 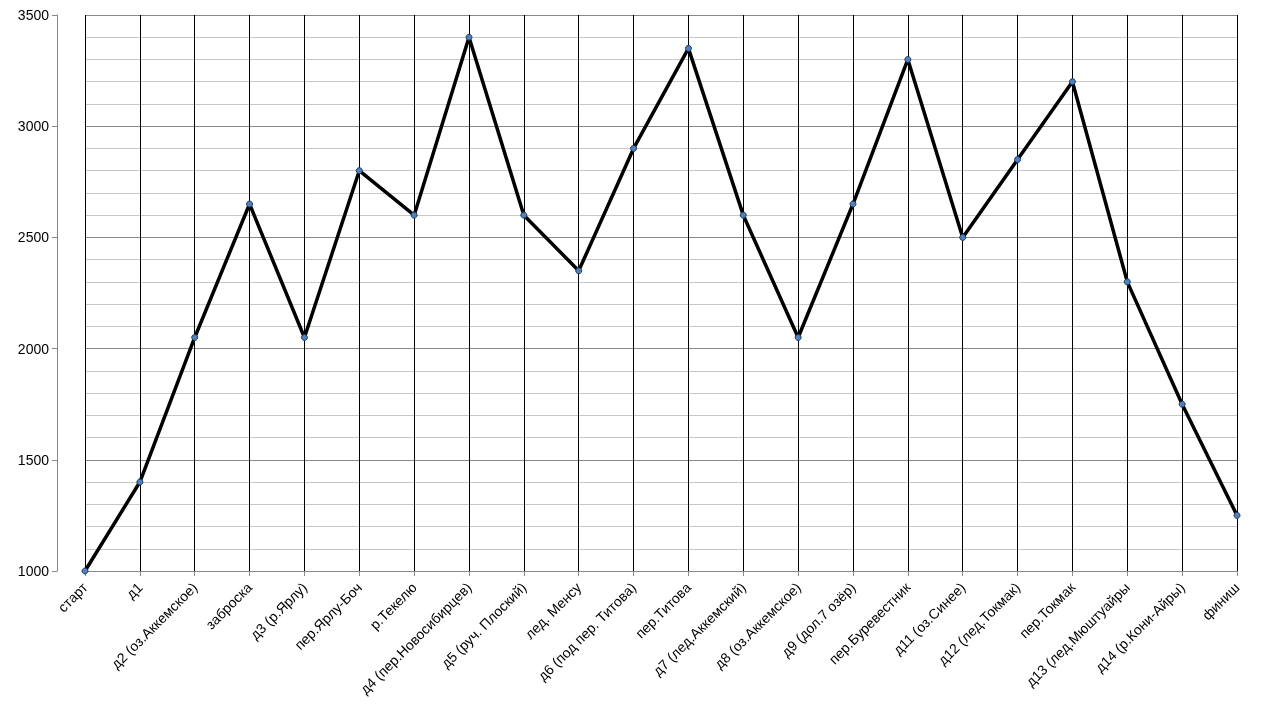 What do you see at coordinates (33, 348) in the screenshot?
I see `y-tick-label: 2000` at bounding box center [33, 348].